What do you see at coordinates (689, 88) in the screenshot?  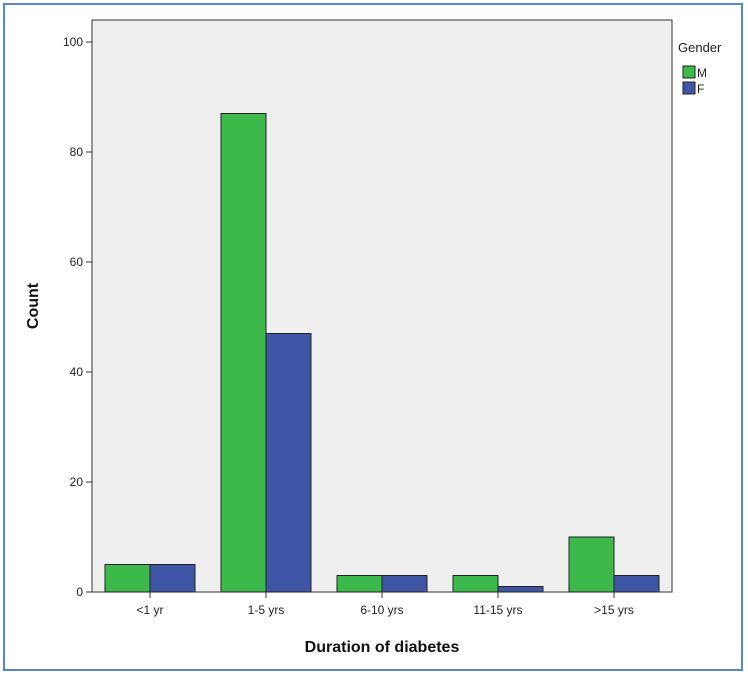 I see `legend-swatch-F` at bounding box center [689, 88].